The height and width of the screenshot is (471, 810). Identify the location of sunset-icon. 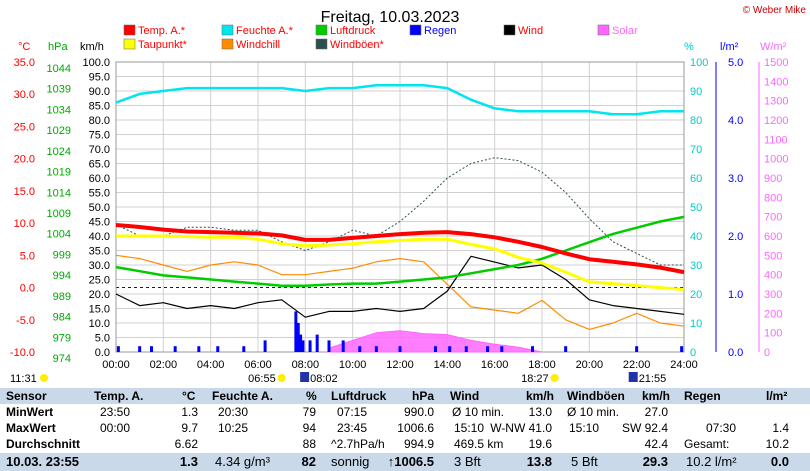
(554, 378).